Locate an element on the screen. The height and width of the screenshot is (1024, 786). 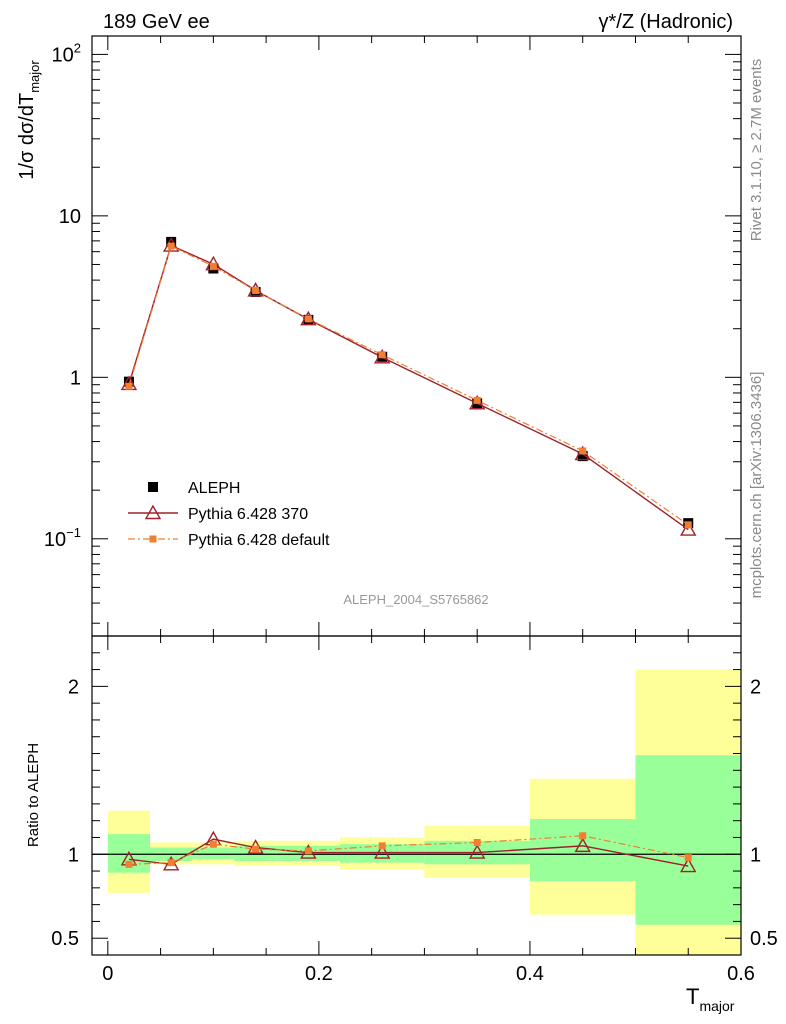
x-tick-label: 0 is located at coordinates (107, 974).